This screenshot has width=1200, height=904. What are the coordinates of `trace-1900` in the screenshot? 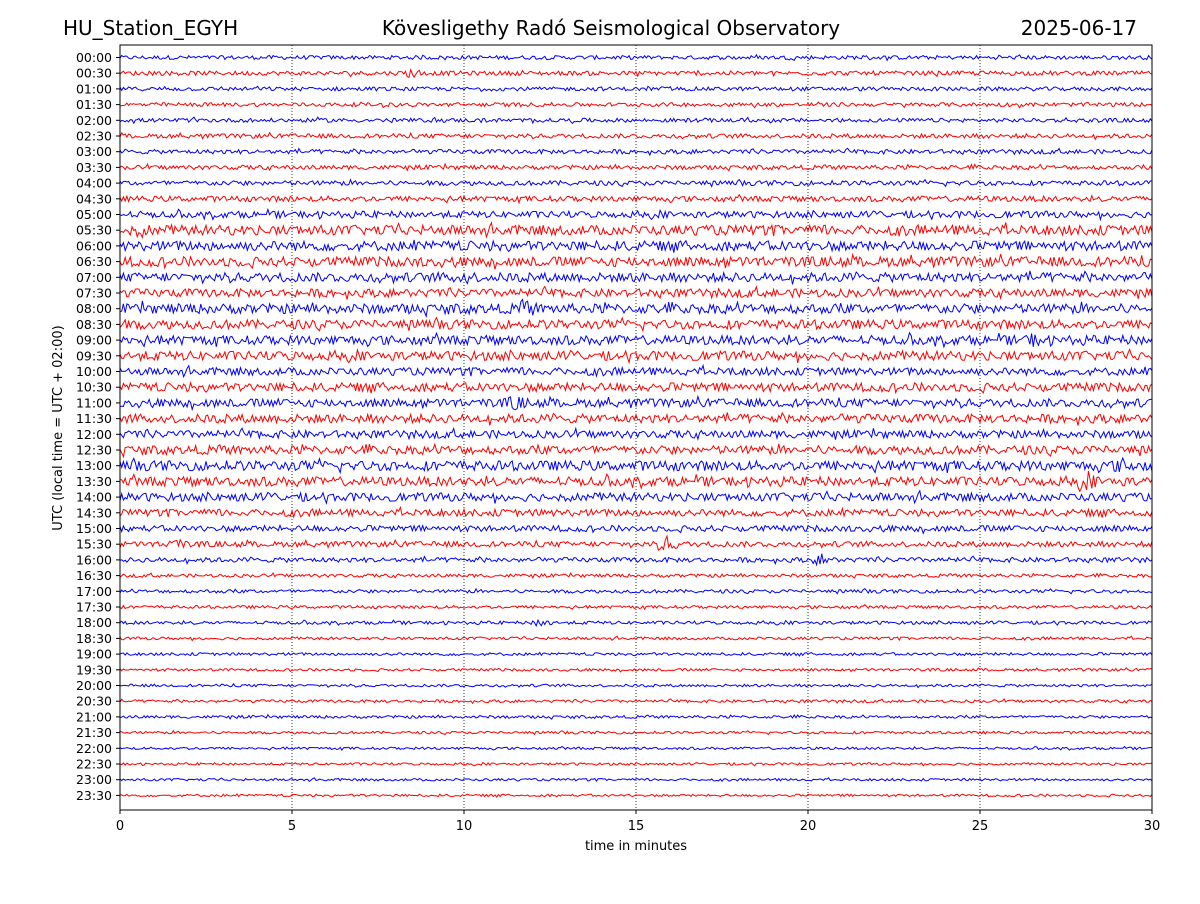 It's located at (636, 654).